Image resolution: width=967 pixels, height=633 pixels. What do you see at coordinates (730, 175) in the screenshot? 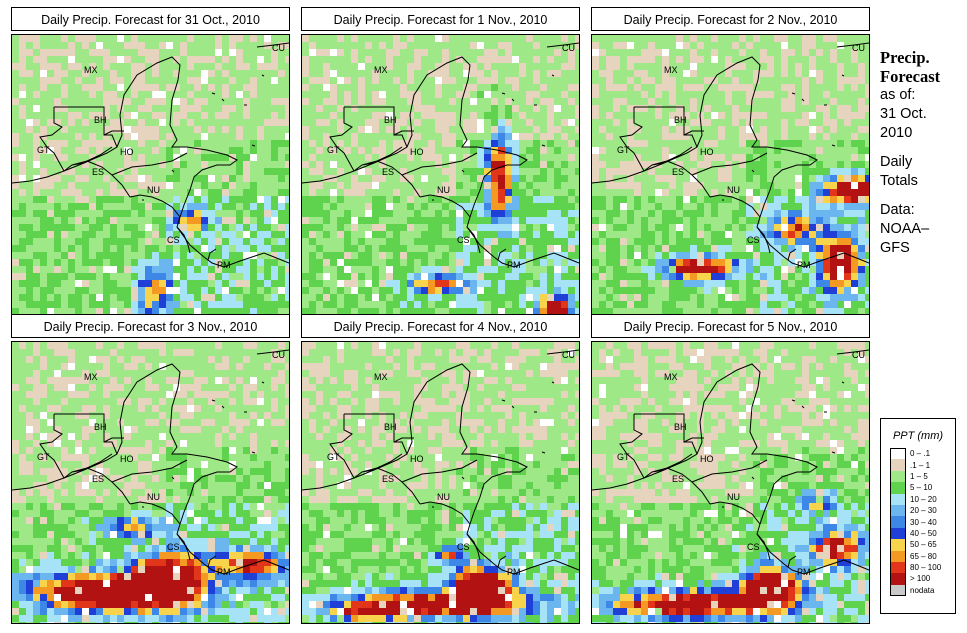
I see `precip-grid` at bounding box center [730, 175].